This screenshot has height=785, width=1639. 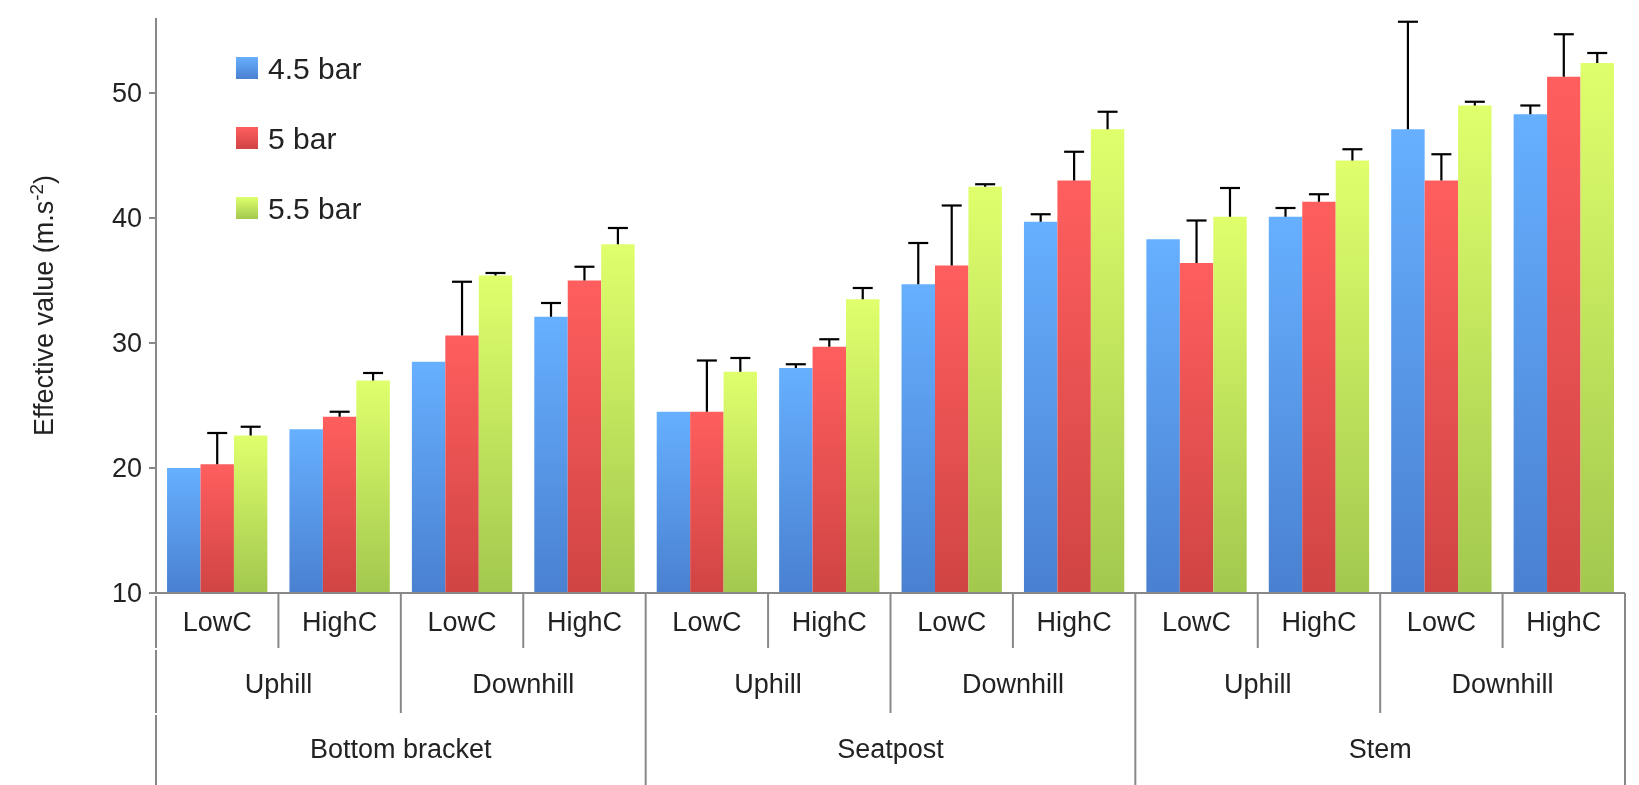 I want to click on y-tick-label: 50, so click(x=126, y=93).